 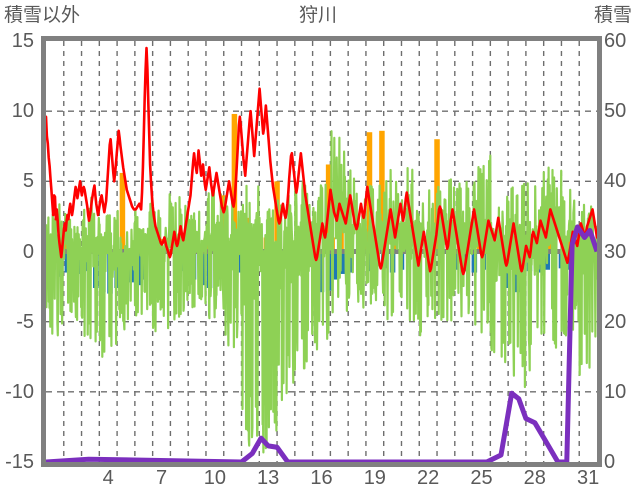 I want to click on left-tick-6: -15, so click(x=19, y=462).